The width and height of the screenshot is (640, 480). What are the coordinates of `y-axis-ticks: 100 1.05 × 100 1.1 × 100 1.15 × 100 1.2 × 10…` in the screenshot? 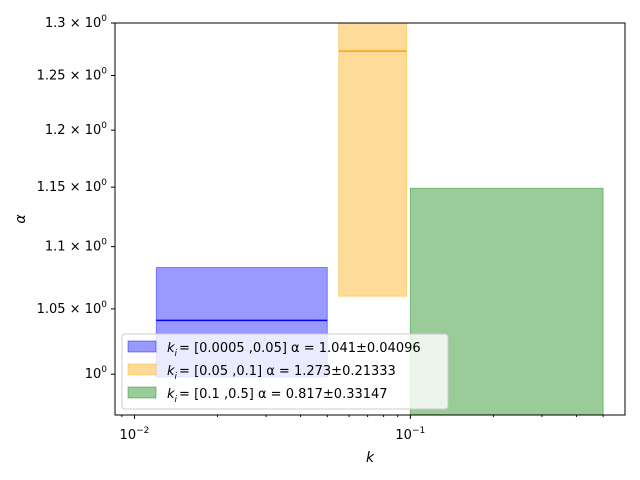 It's located at (76, 198).